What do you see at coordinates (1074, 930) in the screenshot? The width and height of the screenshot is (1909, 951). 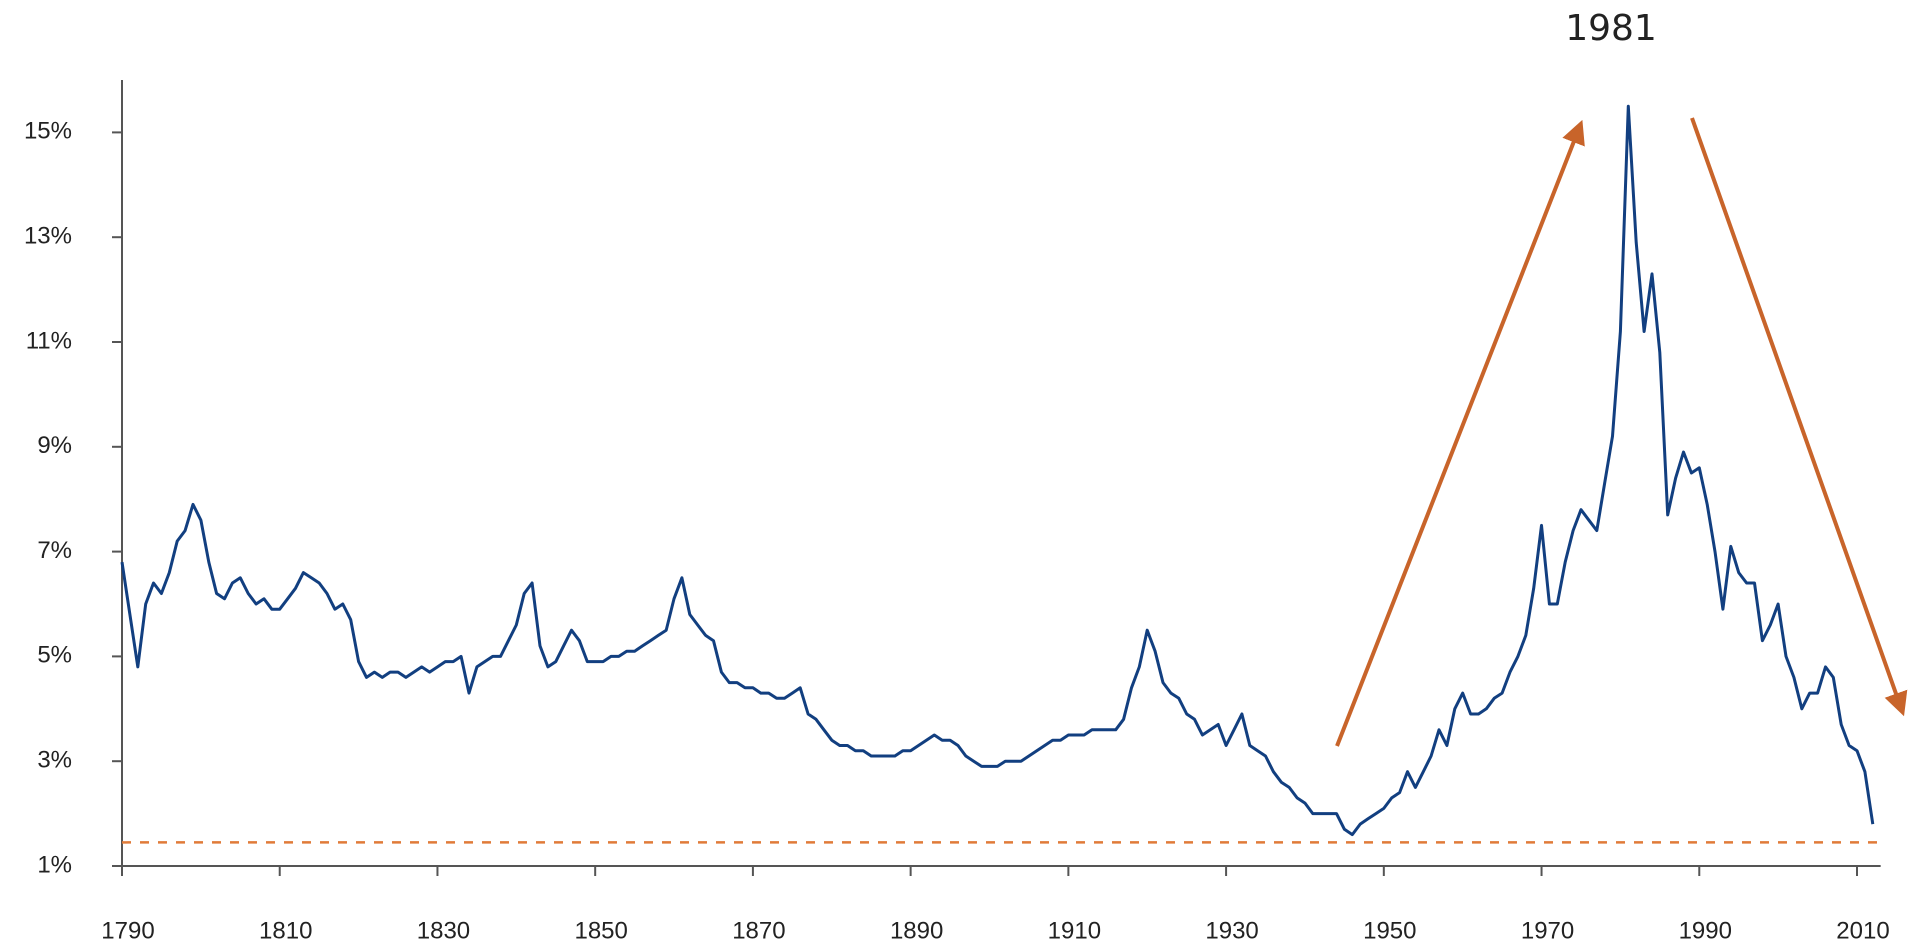 I see `x-tick-label: 1910` at bounding box center [1074, 930].